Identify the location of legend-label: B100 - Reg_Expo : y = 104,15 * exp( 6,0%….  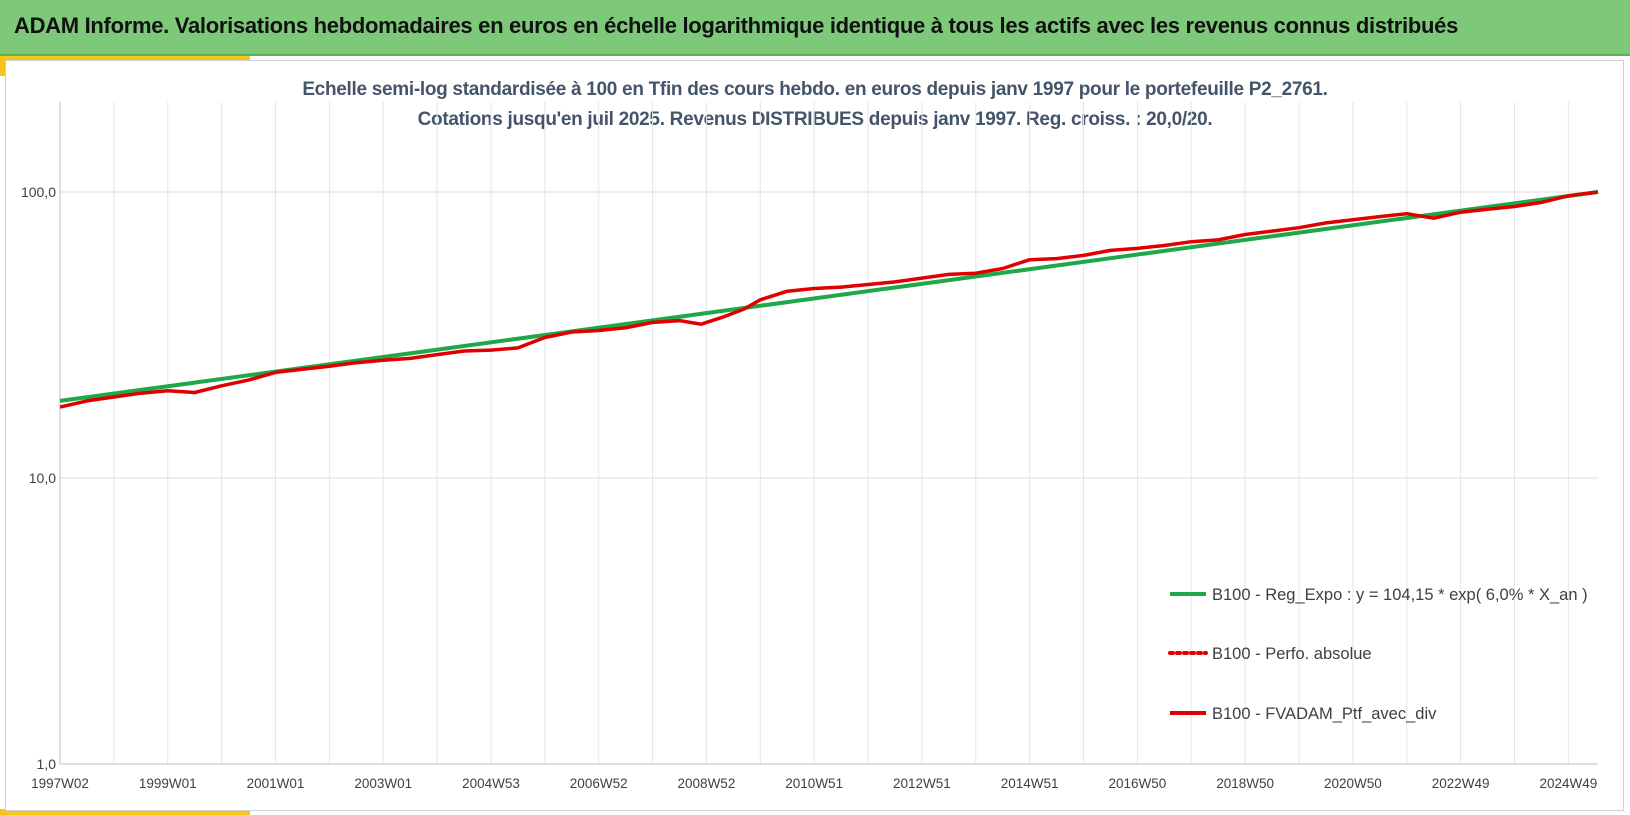
(1400, 595).